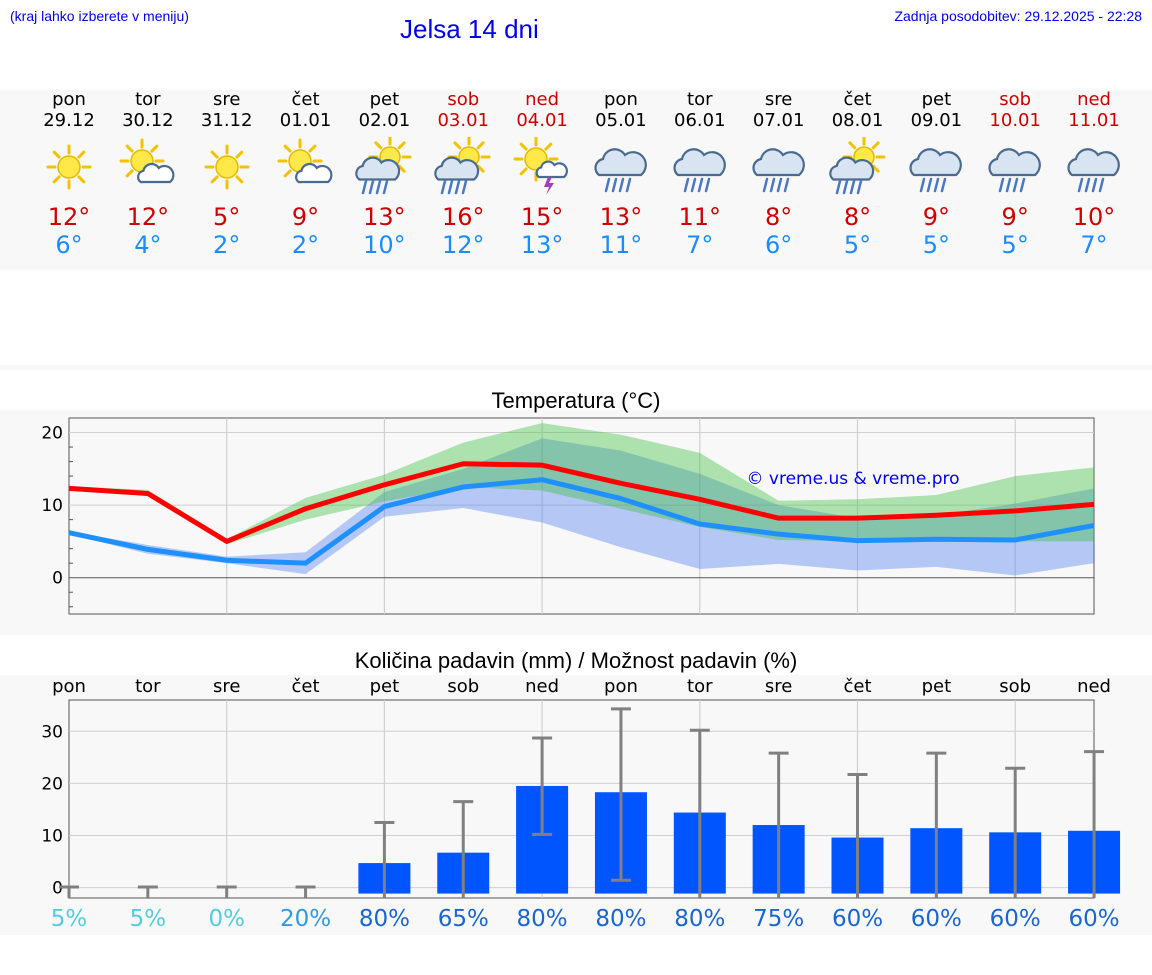 The image size is (1152, 975). I want to click on day-forecast: sob 10.01 9° 5°, so click(1015, 174).